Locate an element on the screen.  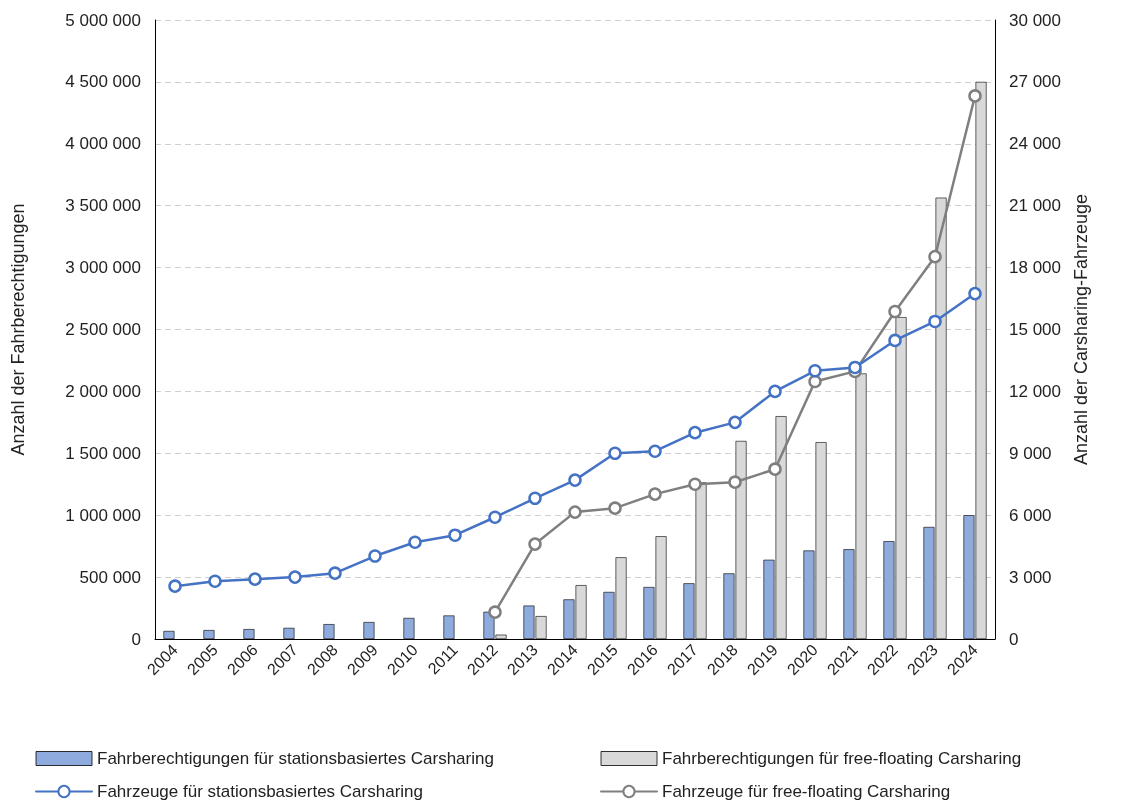
y2-tick-label: 24 000 is located at coordinates (1035, 144).